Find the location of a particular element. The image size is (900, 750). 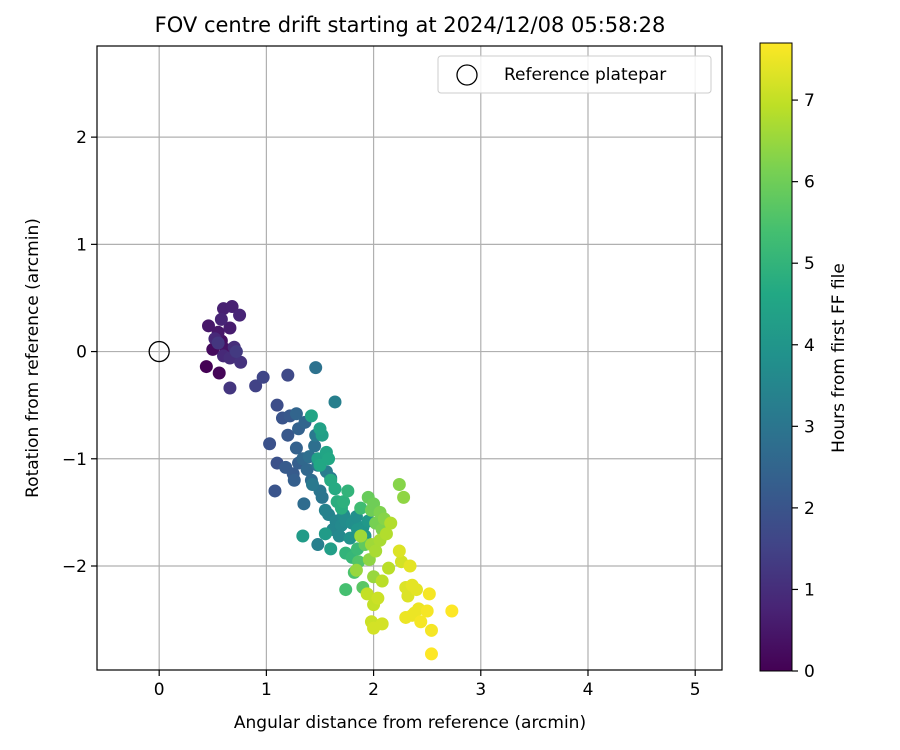

x-tick-label: 0 is located at coordinates (159, 690).